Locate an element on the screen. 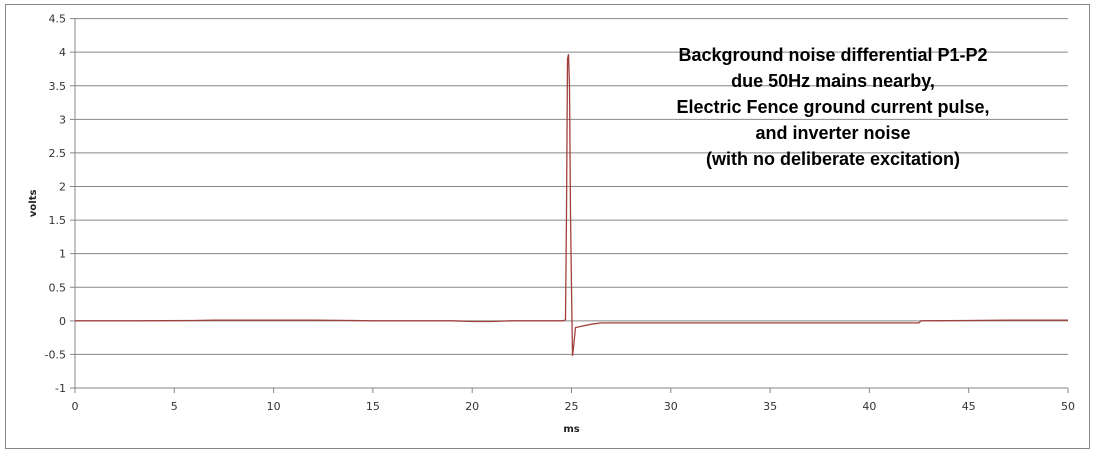  x-tick-label: 50 is located at coordinates (1068, 406).